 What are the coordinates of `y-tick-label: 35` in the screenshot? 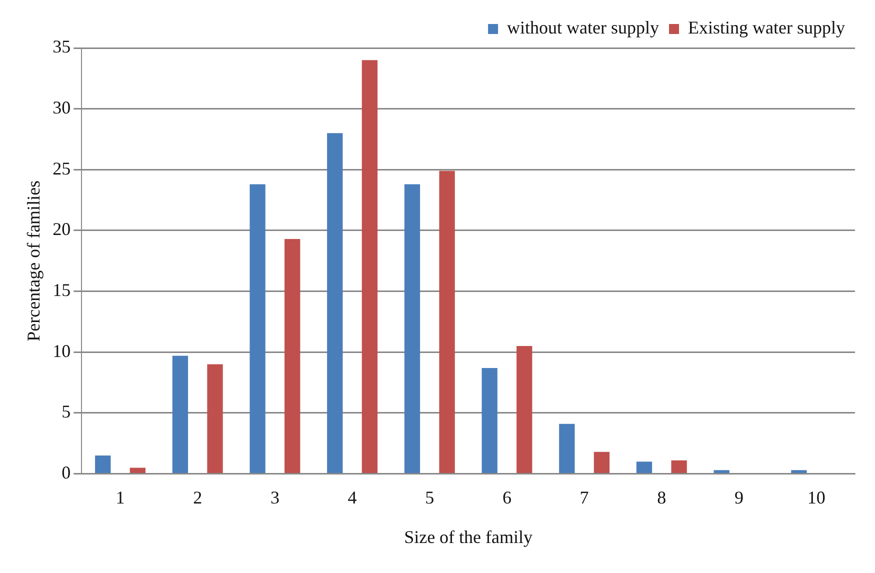 It's located at (61, 46).